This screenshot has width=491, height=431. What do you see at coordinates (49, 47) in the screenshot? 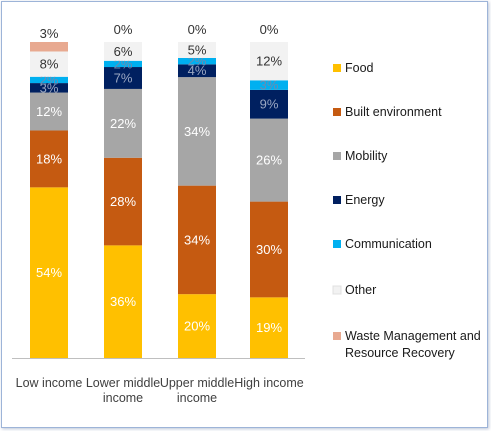
I see `bar-waste-management-and-resource-recovery-low-income` at bounding box center [49, 47].